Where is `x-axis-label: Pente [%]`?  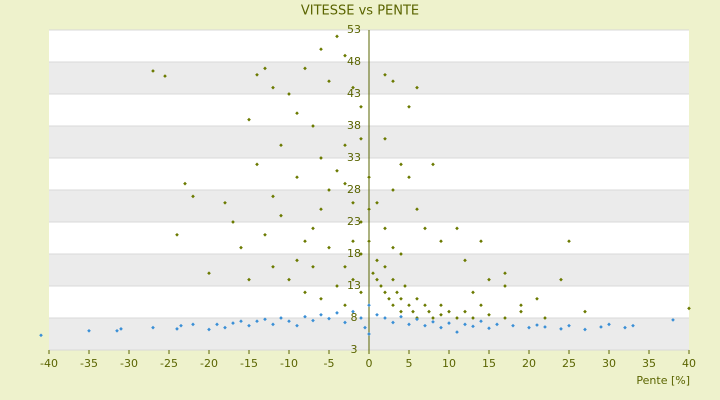
x-axis-label: Pente [%] is located at coordinates (663, 380).